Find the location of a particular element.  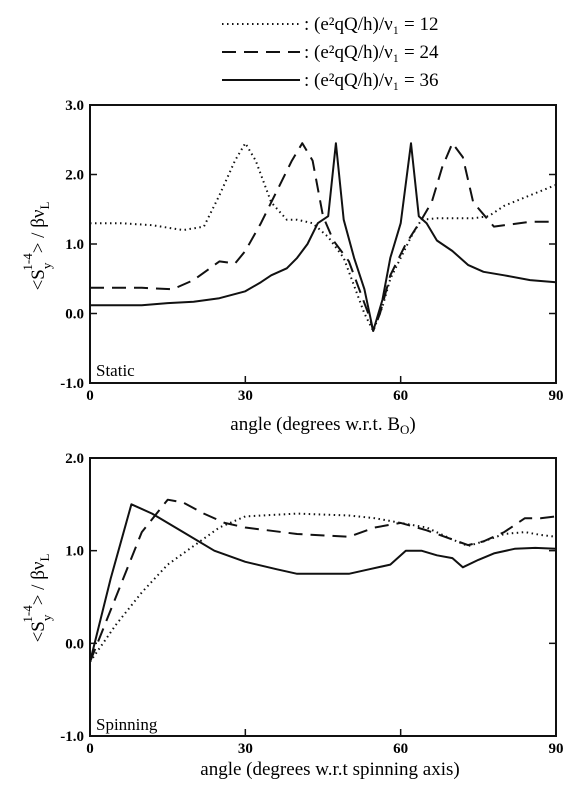

static-panel-label: Static is located at coordinates (115, 370).